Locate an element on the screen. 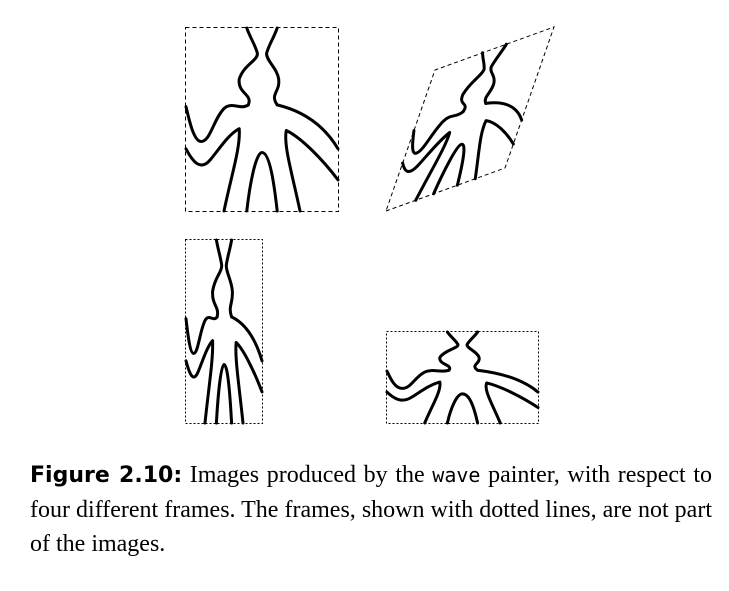 Image resolution: width=729 pixels, height=591 pixels. frame-skewed is located at coordinates (470, 119).